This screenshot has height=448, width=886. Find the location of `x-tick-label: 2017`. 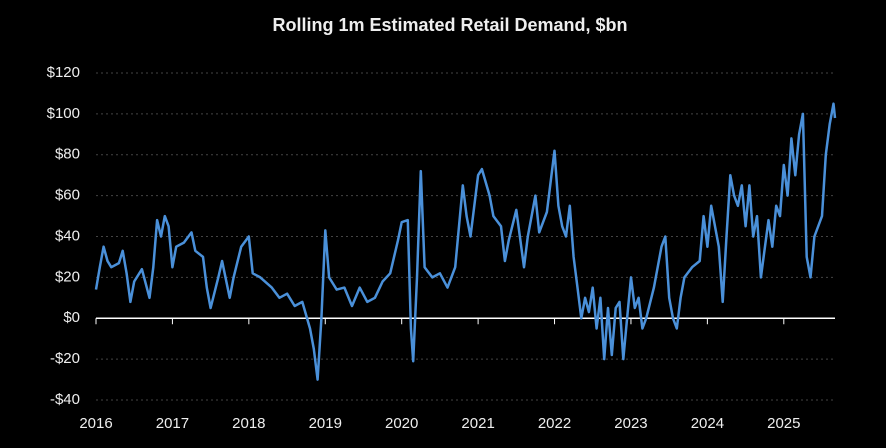

x-tick-label: 2017 is located at coordinates (172, 423).